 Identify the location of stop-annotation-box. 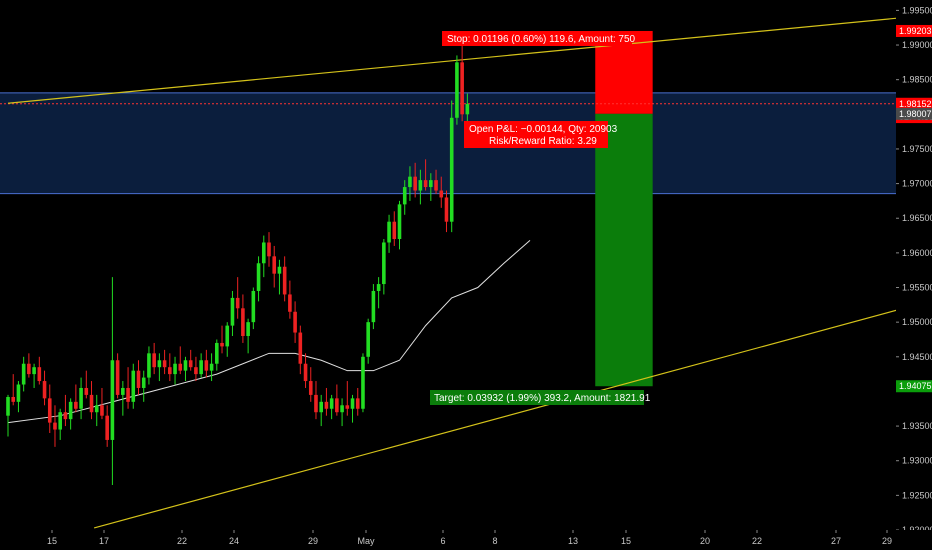
(537, 38).